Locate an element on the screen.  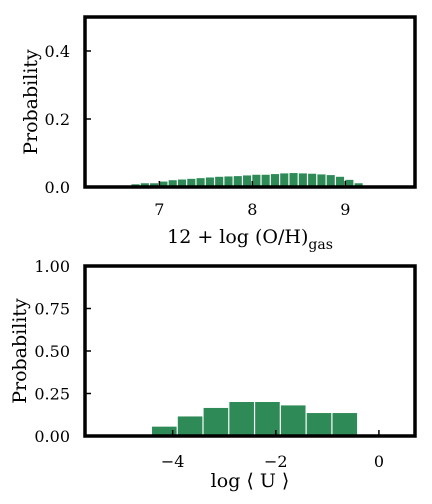
histogram-bars-bottom is located at coordinates (255, 419).